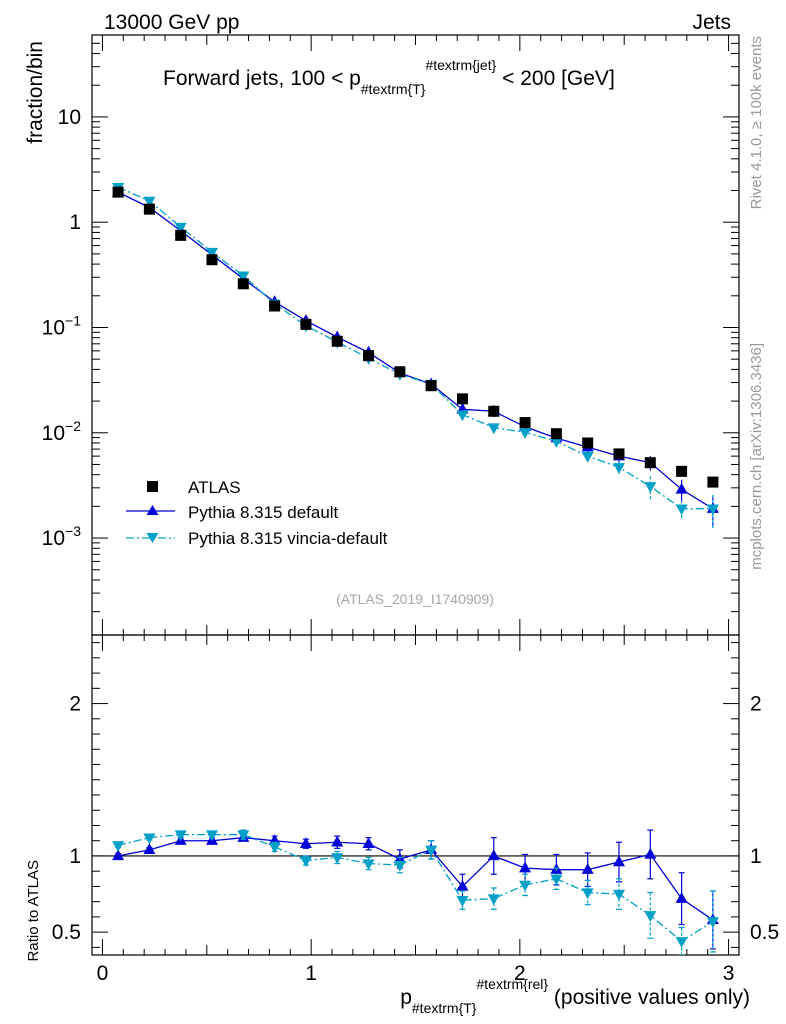 This screenshot has width=786, height=1024. What do you see at coordinates (756, 704) in the screenshot?
I see `ratio-tick-label-right: 2` at bounding box center [756, 704].